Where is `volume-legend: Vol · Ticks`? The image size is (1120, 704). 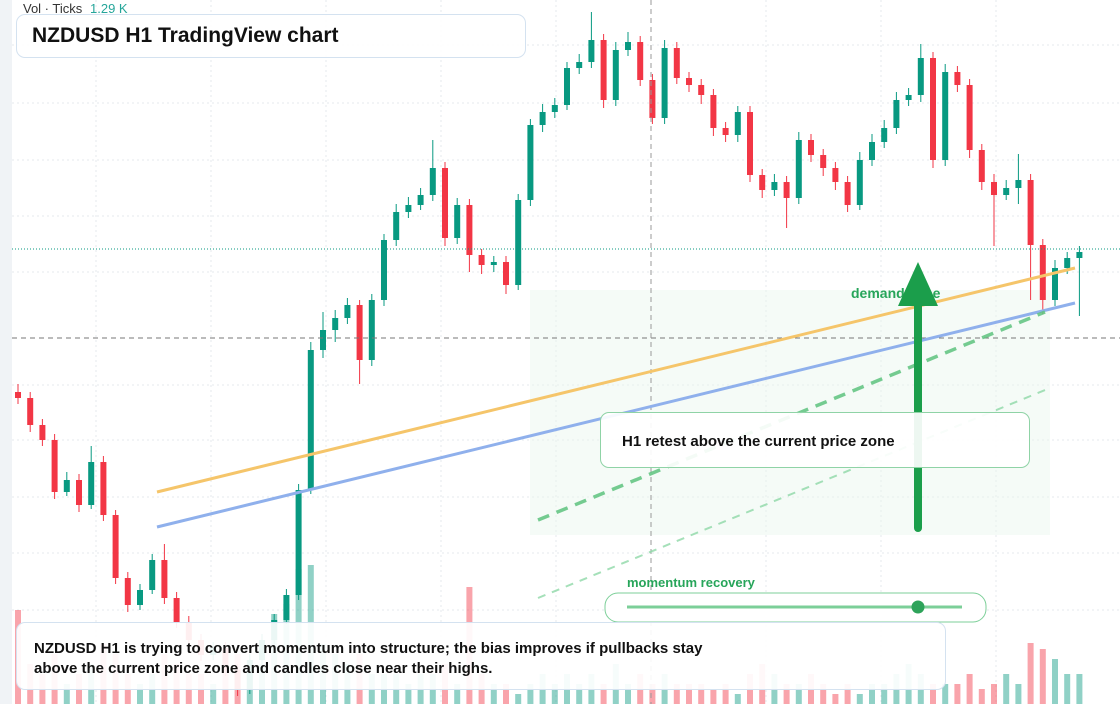
volume-legend: Vol · Ticks is located at coordinates (53, 8).